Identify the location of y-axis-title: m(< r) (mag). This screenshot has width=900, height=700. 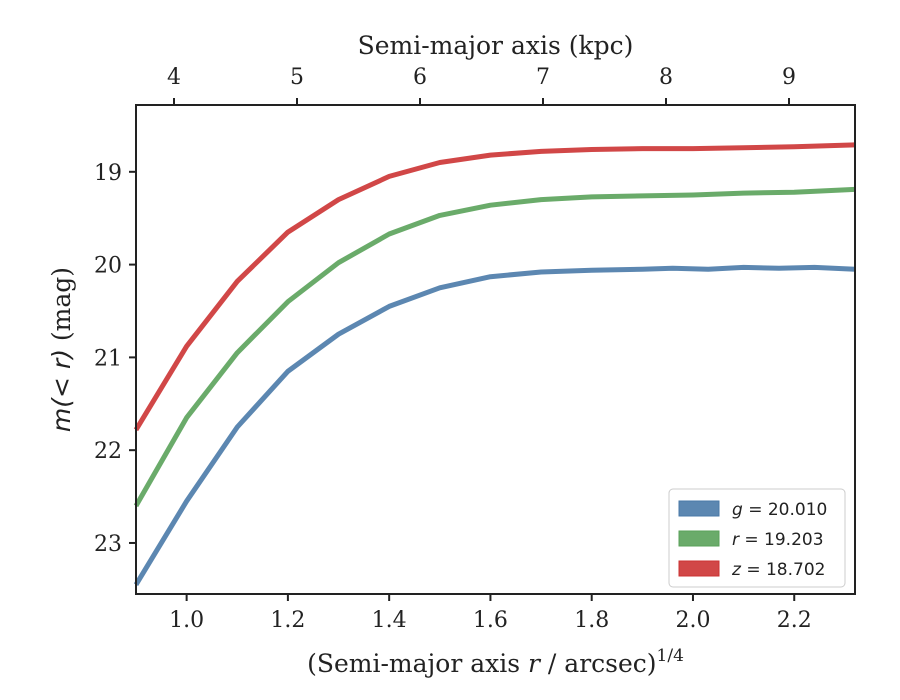
(61, 349).